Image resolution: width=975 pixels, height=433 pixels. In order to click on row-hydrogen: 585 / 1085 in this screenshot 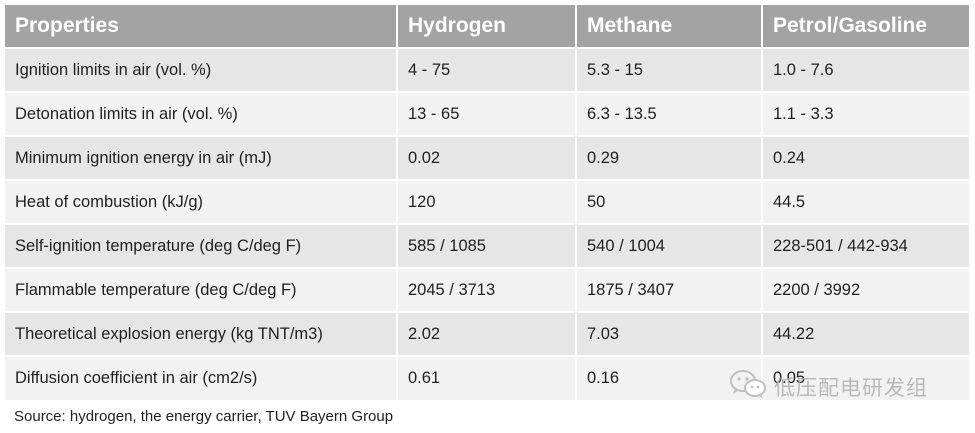, I will do `click(486, 245)`.